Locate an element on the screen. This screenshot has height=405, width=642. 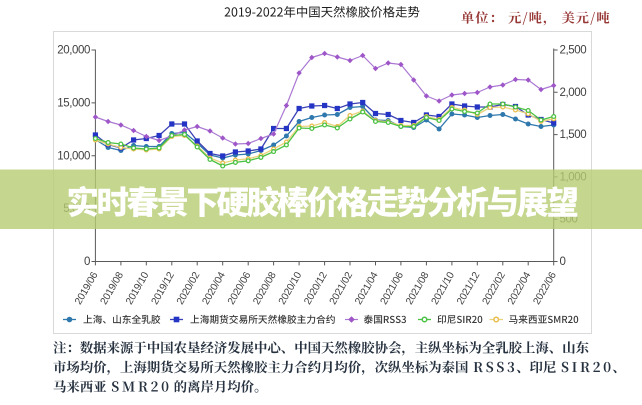
svg-text: 1,500 is located at coordinates (573, 135).